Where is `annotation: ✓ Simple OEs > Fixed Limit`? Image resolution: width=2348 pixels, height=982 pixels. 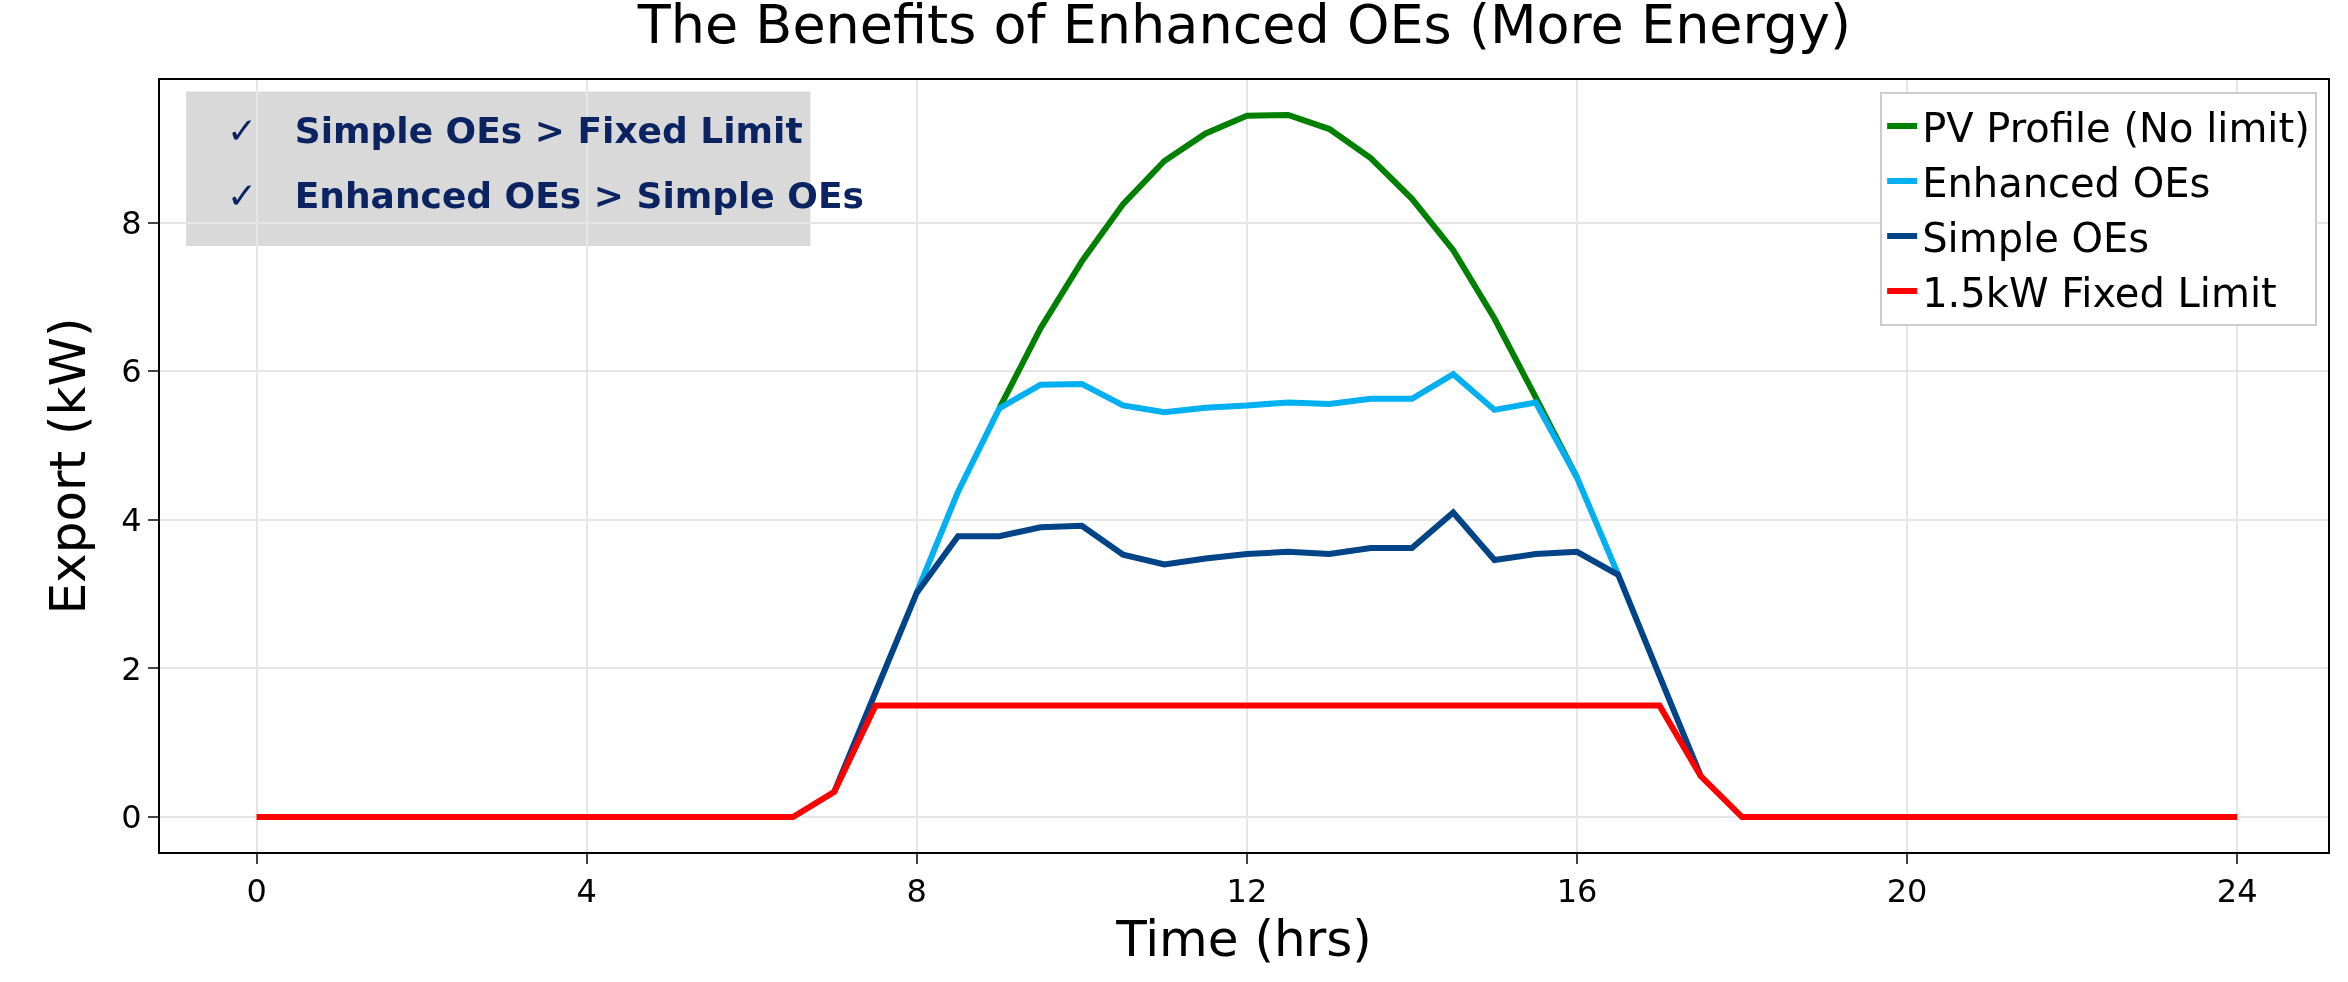
annotation: ✓ Simple OEs > Fixed Limit is located at coordinates (515, 130).